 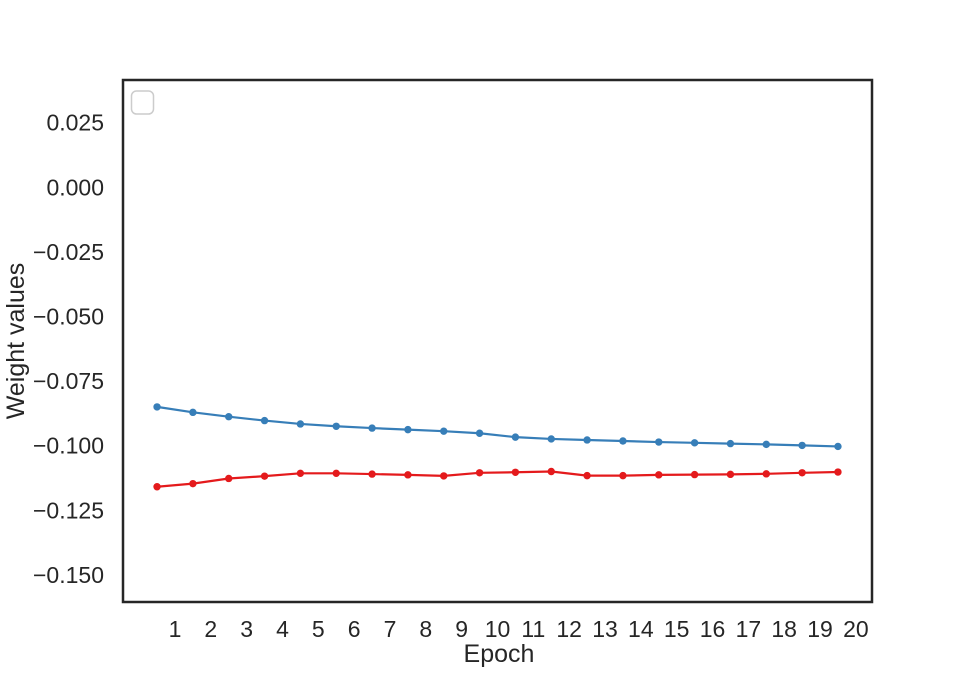 I want to click on y-tick-label: −0.075, so click(x=68, y=381).